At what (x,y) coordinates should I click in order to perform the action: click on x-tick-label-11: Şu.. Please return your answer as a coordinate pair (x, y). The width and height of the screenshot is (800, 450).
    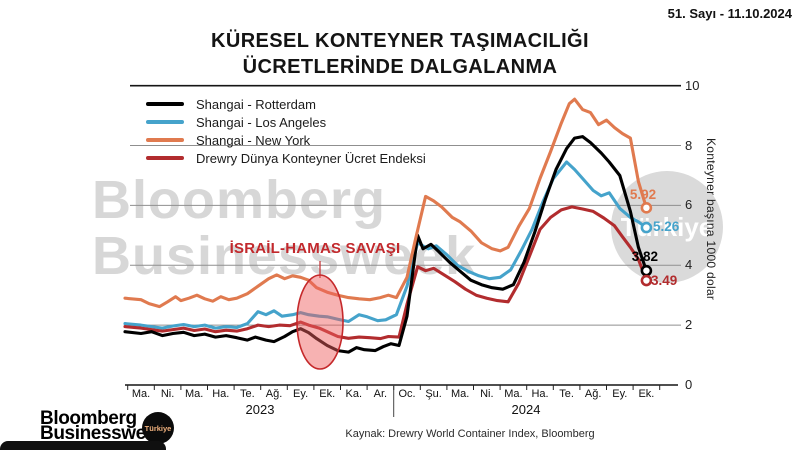
    Looking at the image, I should click on (433, 394).